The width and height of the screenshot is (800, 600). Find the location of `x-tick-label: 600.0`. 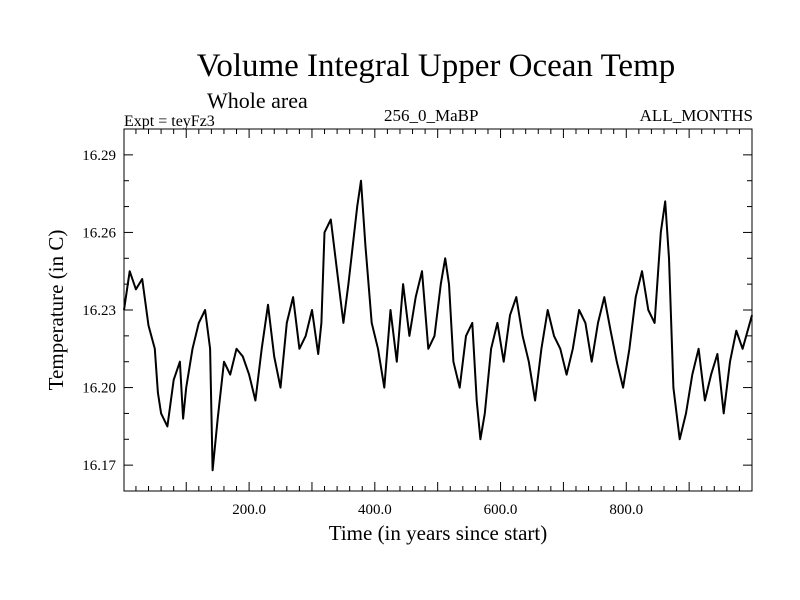

x-tick-label: 600.0 is located at coordinates (501, 510).